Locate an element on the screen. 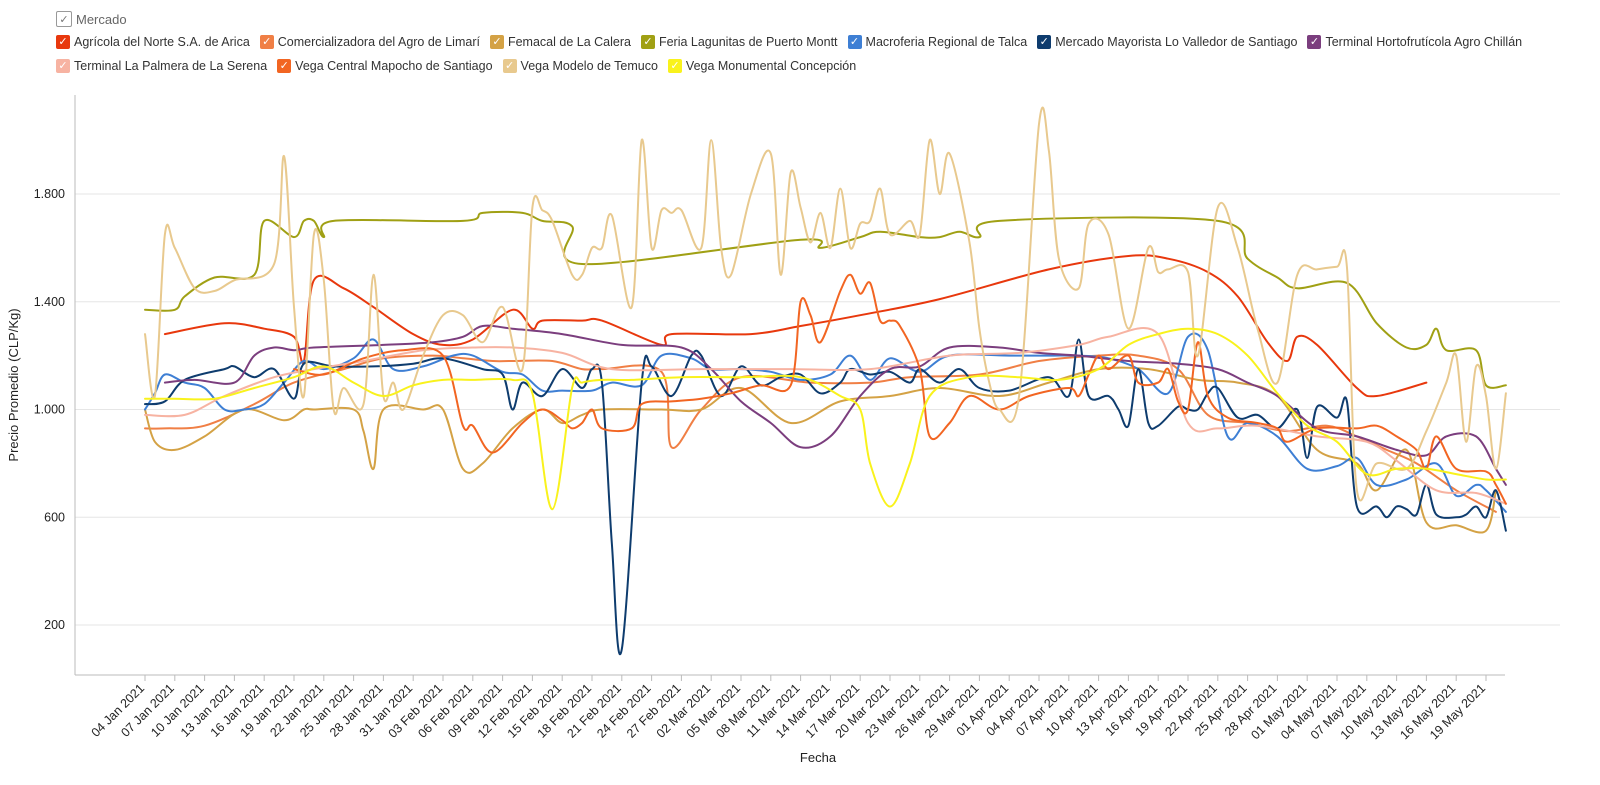  y-tick-label: 1.400 is located at coordinates (49, 302).